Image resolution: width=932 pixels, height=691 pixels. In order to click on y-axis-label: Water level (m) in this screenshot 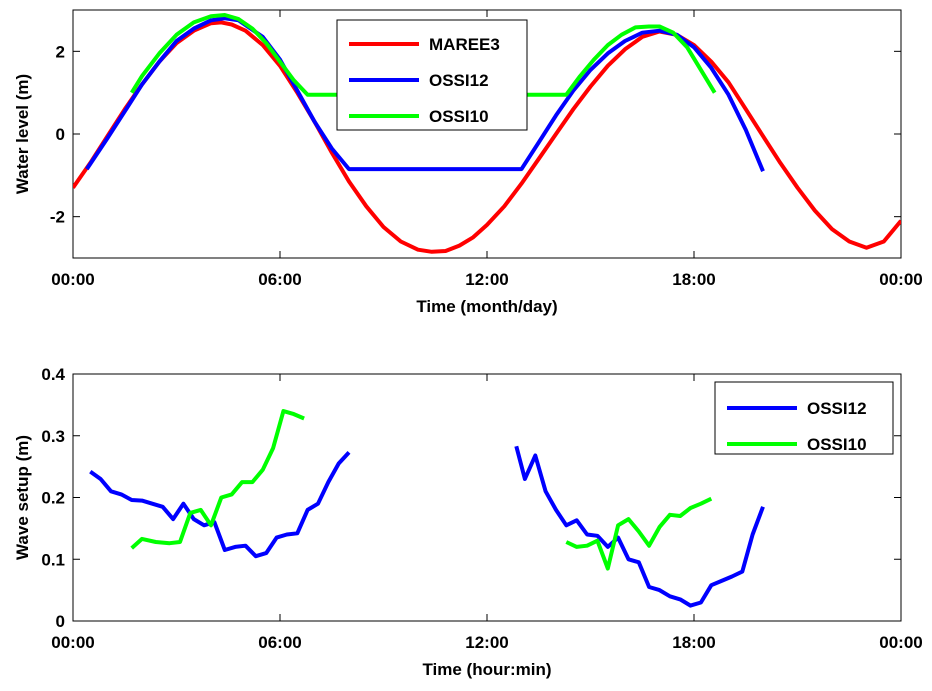, I will do `click(22, 134)`.